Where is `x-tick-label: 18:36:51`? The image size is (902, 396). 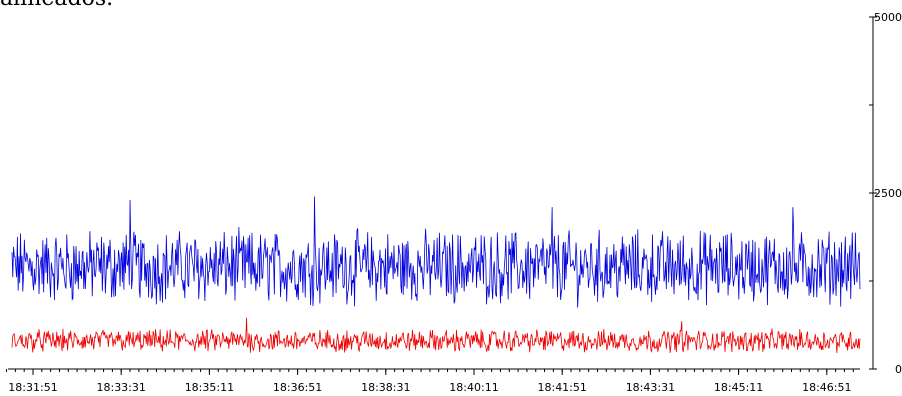 x-tick-label: 18:36:51 is located at coordinates (297, 387).